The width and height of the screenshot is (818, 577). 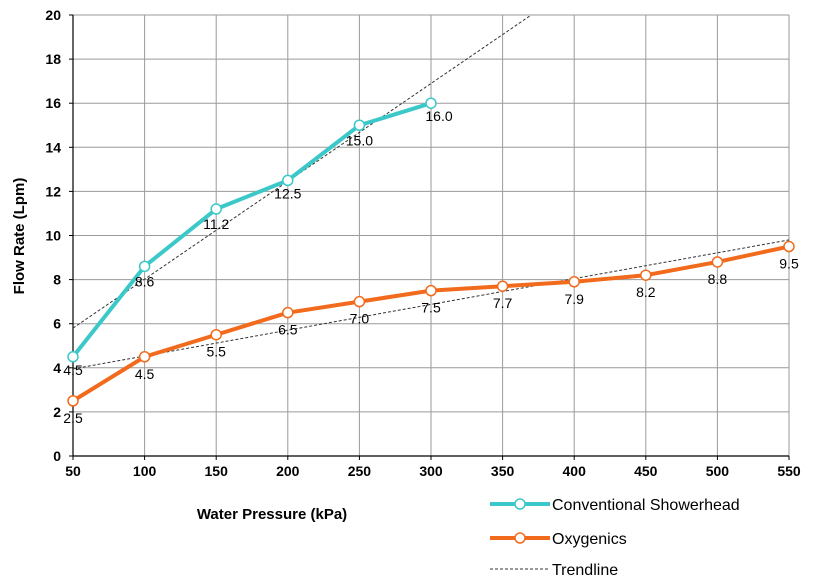 What do you see at coordinates (718, 279) in the screenshot?
I see `data-label-oxygenics: 8.8` at bounding box center [718, 279].